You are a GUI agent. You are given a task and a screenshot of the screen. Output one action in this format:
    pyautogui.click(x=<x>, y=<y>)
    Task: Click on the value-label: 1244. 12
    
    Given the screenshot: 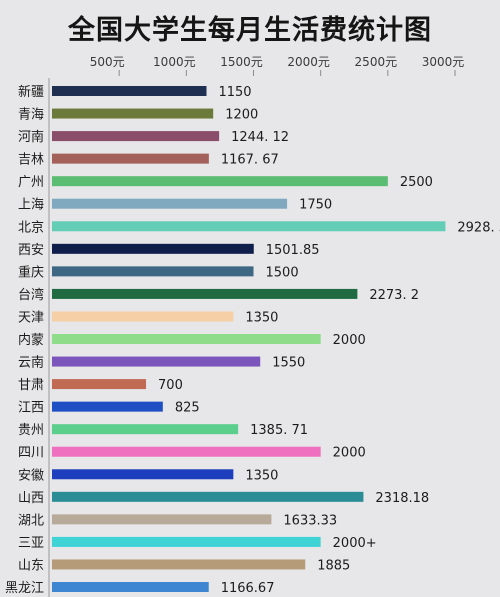 What is the action you would take?
    pyautogui.click(x=260, y=137)
    